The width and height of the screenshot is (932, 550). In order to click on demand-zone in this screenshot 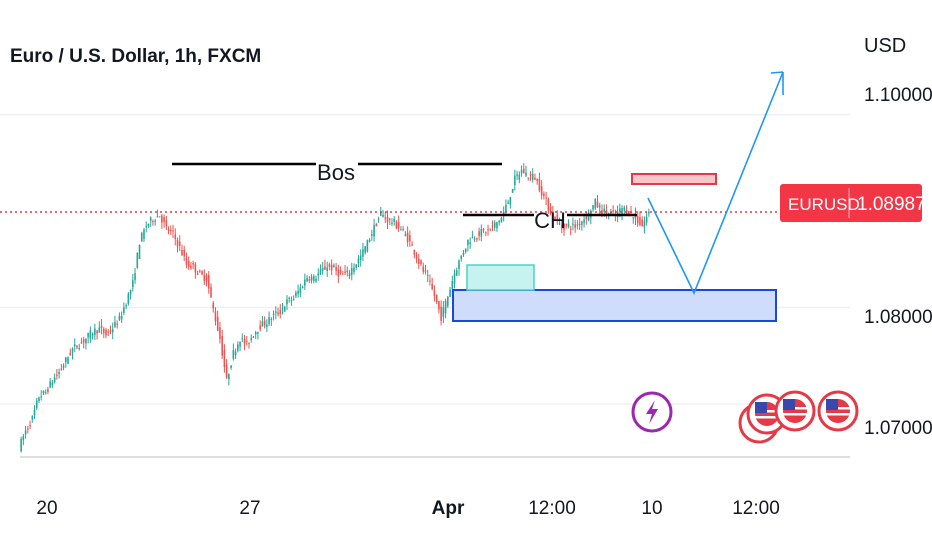, I will do `click(614, 305)`.